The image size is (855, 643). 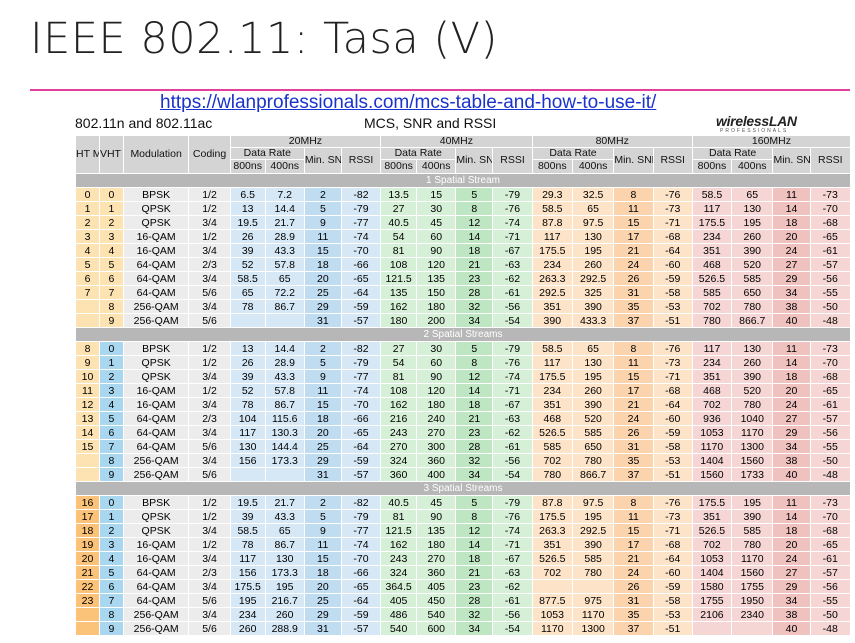 I want to click on rate-800ns-cell: 702, so click(x=552, y=572).